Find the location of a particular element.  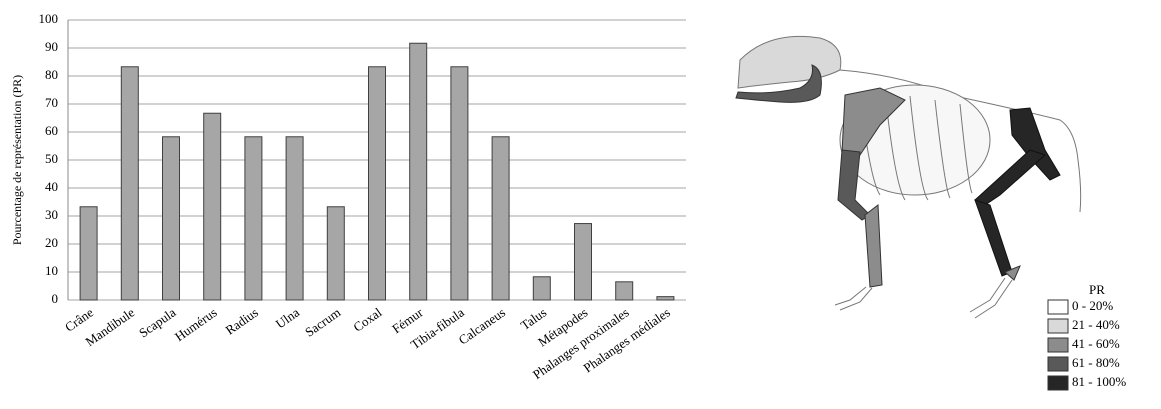

ribs is located at coordinates (916, 146).